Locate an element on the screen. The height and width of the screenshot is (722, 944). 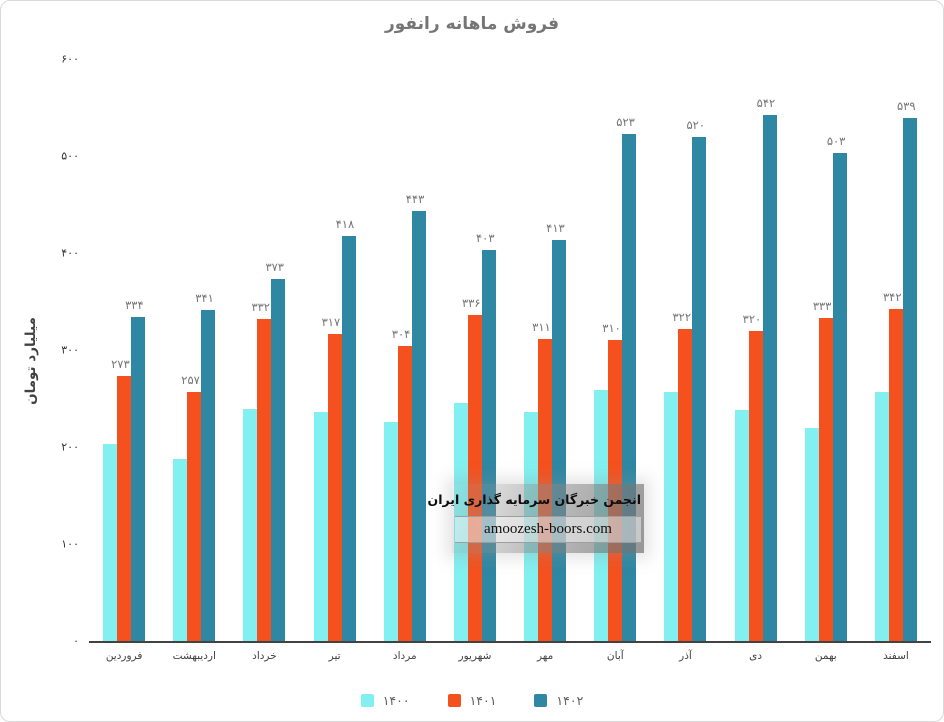
x-axis-label: بهمن is located at coordinates (825, 656).